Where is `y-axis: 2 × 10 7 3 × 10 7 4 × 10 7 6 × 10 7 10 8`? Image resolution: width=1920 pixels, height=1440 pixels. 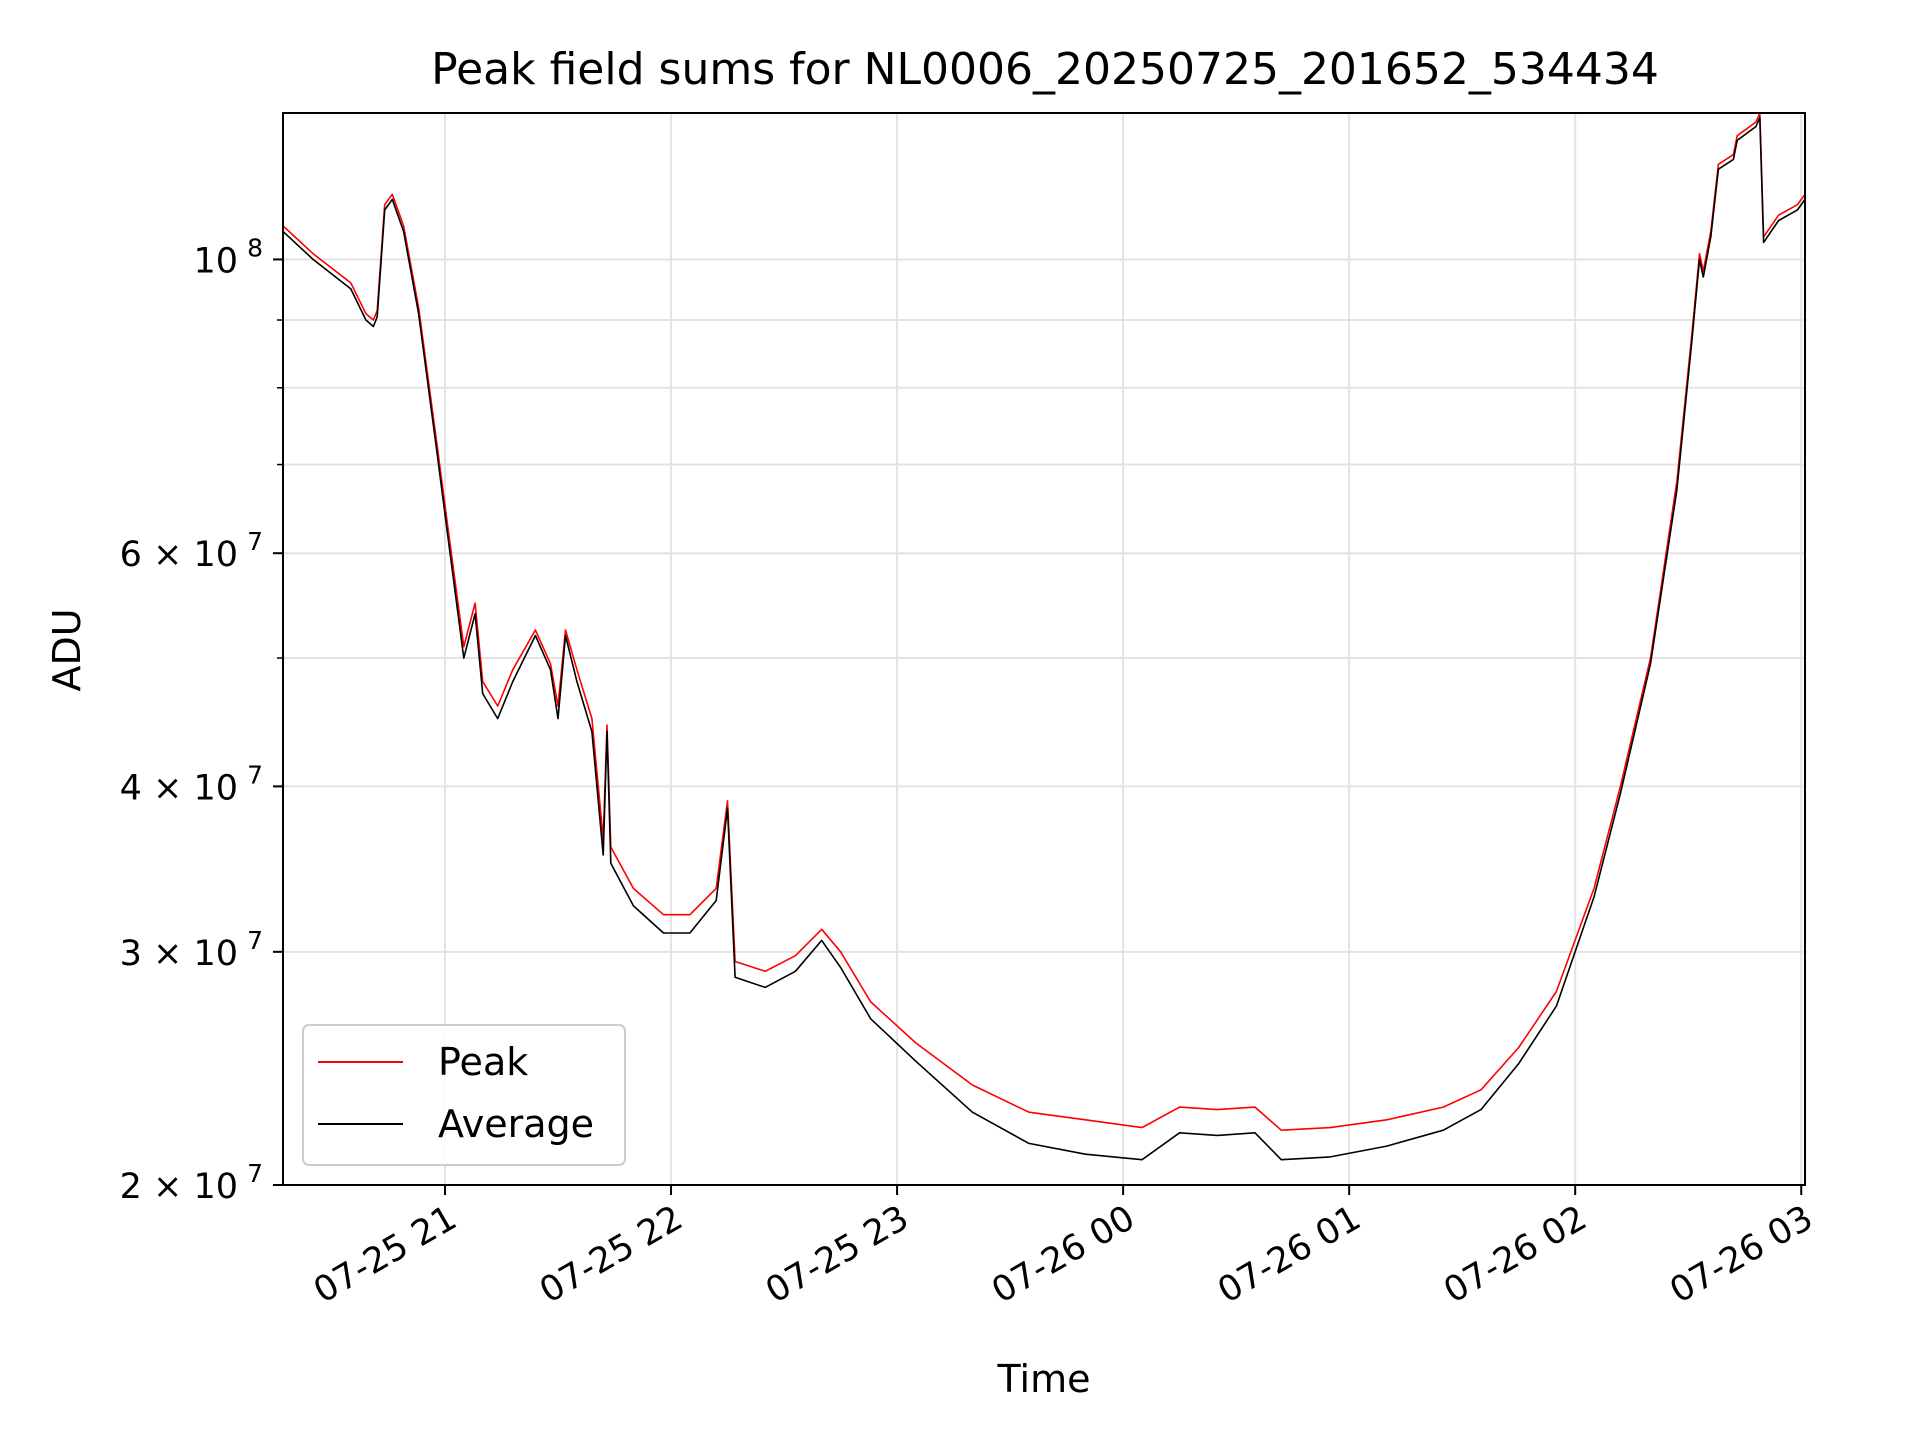 y-axis: 2 × 10 7 3 × 10 7 4 × 10 7 6 × 10 7 10 8 is located at coordinates (201, 720).